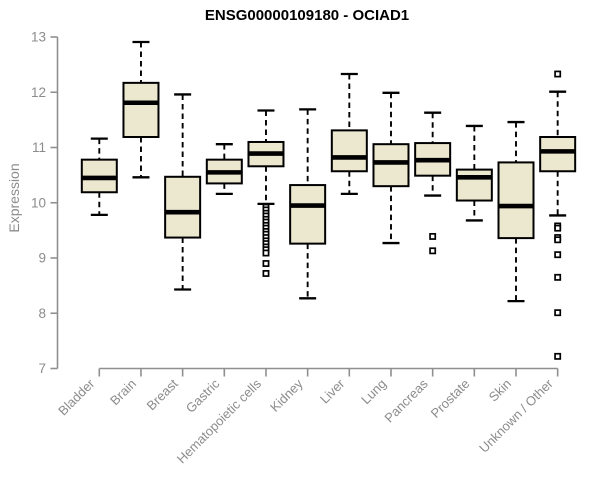  I want to click on box-group-lung, so click(391, 168).